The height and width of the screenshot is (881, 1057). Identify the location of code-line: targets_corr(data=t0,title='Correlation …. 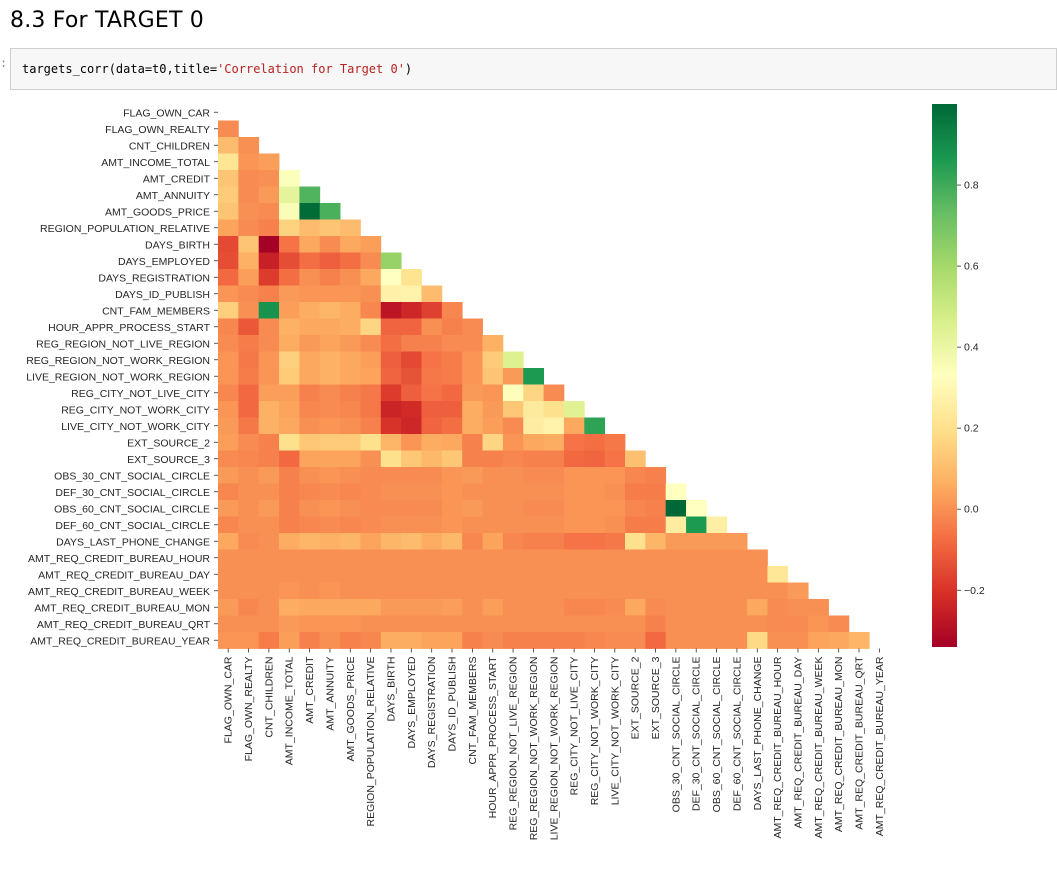
(217, 69).